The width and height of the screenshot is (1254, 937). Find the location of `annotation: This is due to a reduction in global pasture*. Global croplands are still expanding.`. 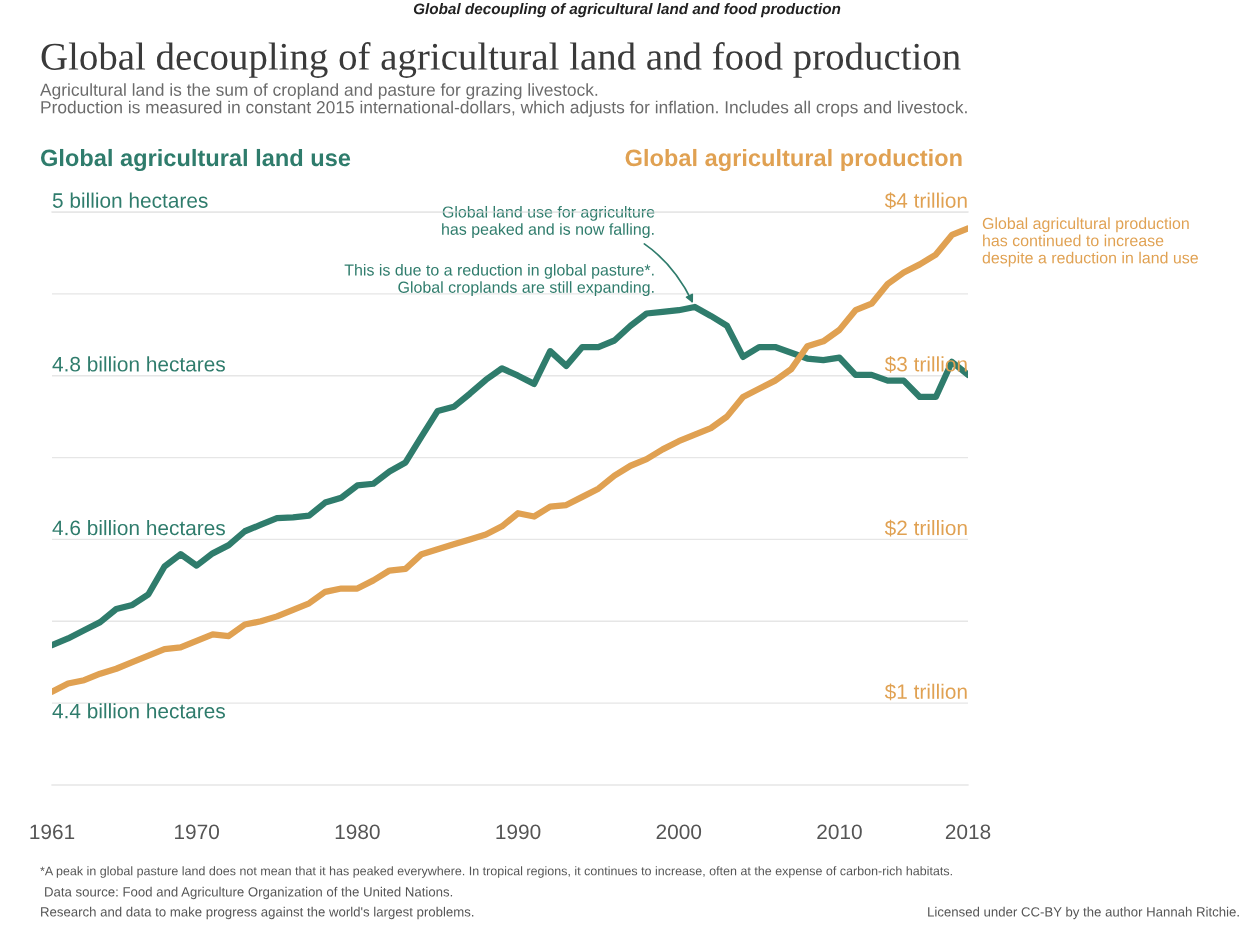

annotation: This is due to a reduction in global pasture*. Global croplands are still expanding. is located at coordinates (499, 280).